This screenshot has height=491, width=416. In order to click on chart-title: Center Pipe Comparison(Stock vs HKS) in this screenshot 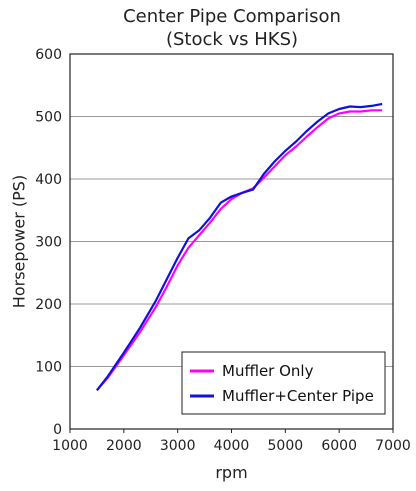, I will do `click(232, 28)`.